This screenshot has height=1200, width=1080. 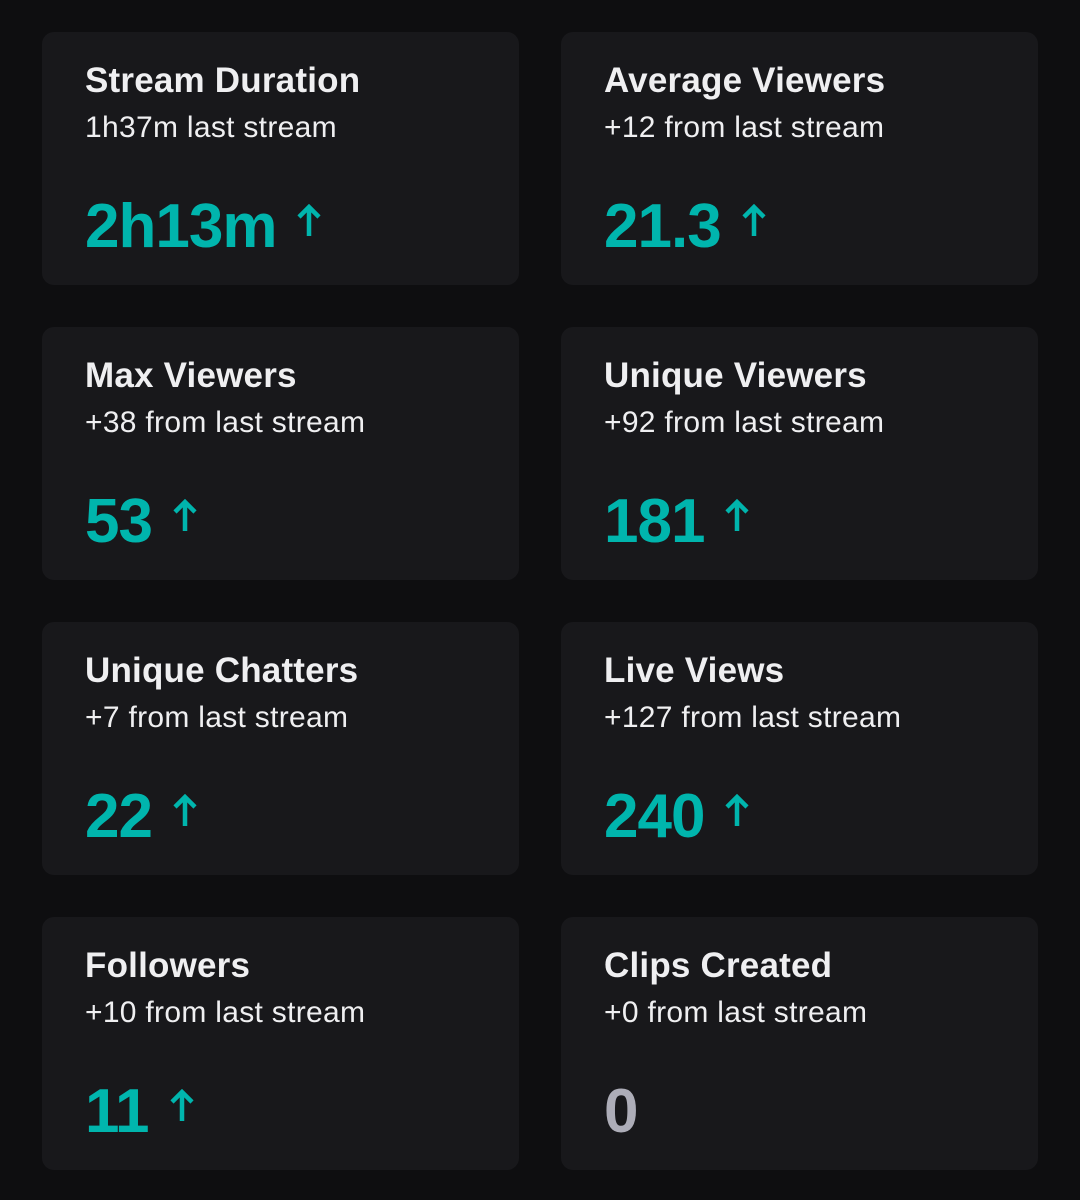 I want to click on stat-value: 2h13m, so click(x=181, y=226).